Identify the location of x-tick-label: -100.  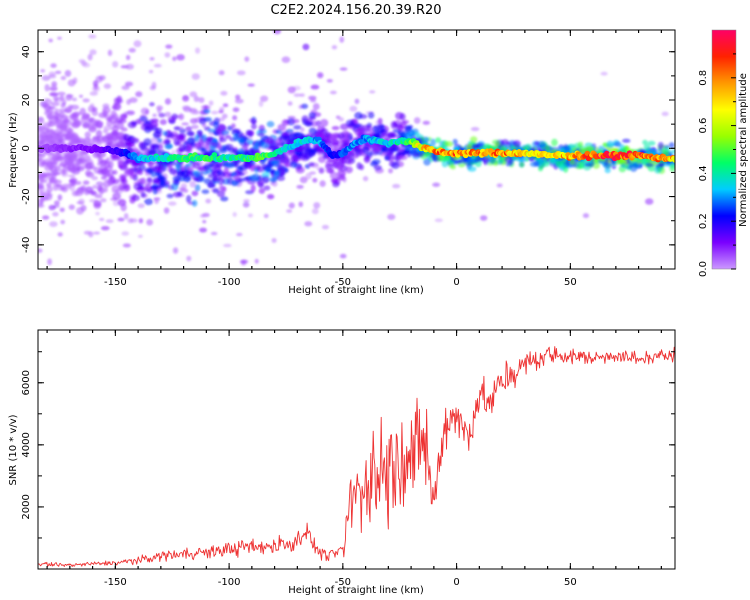
(229, 582).